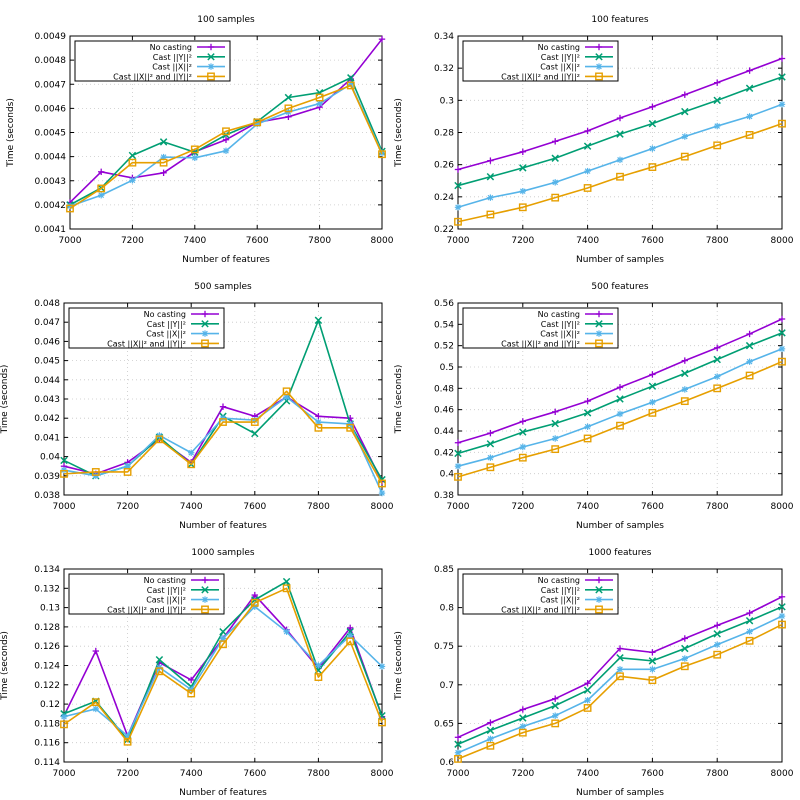 The height and width of the screenshot is (800, 800). What do you see at coordinates (51, 37) in the screenshot?
I see `y-tick-label: 0.0049` at bounding box center [51, 37].